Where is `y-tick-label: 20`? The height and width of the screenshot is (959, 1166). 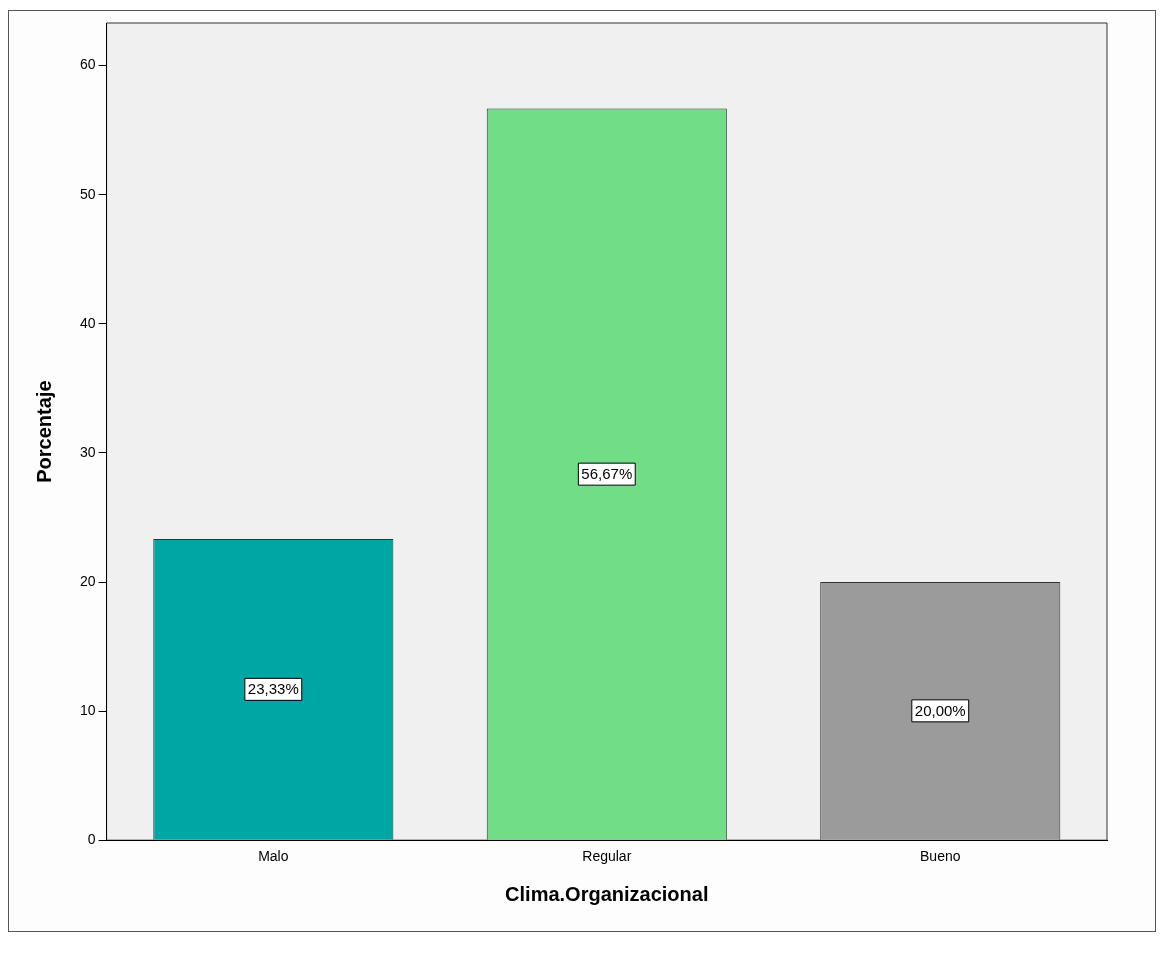
y-tick-label: 20 is located at coordinates (87, 580).